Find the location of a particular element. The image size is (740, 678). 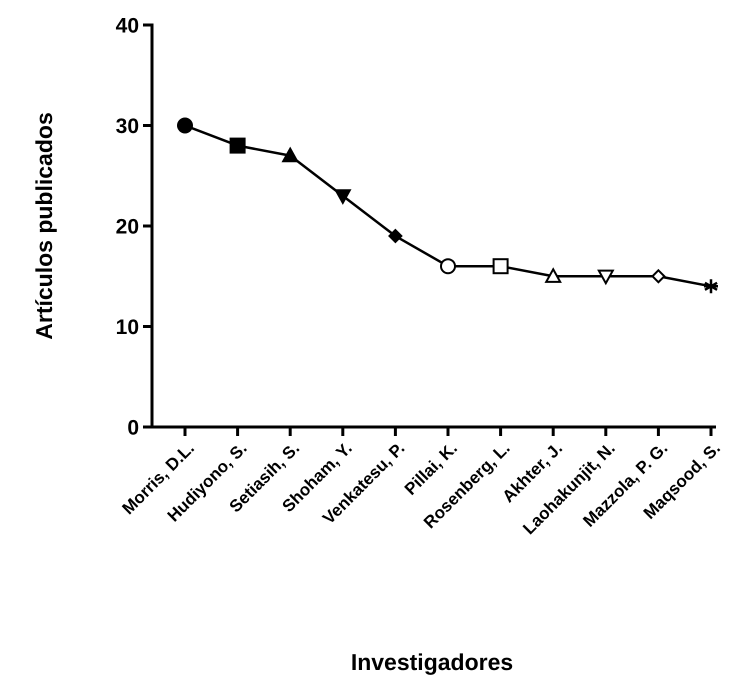

y-axis-title: Artículos publicados is located at coordinates (44, 226).